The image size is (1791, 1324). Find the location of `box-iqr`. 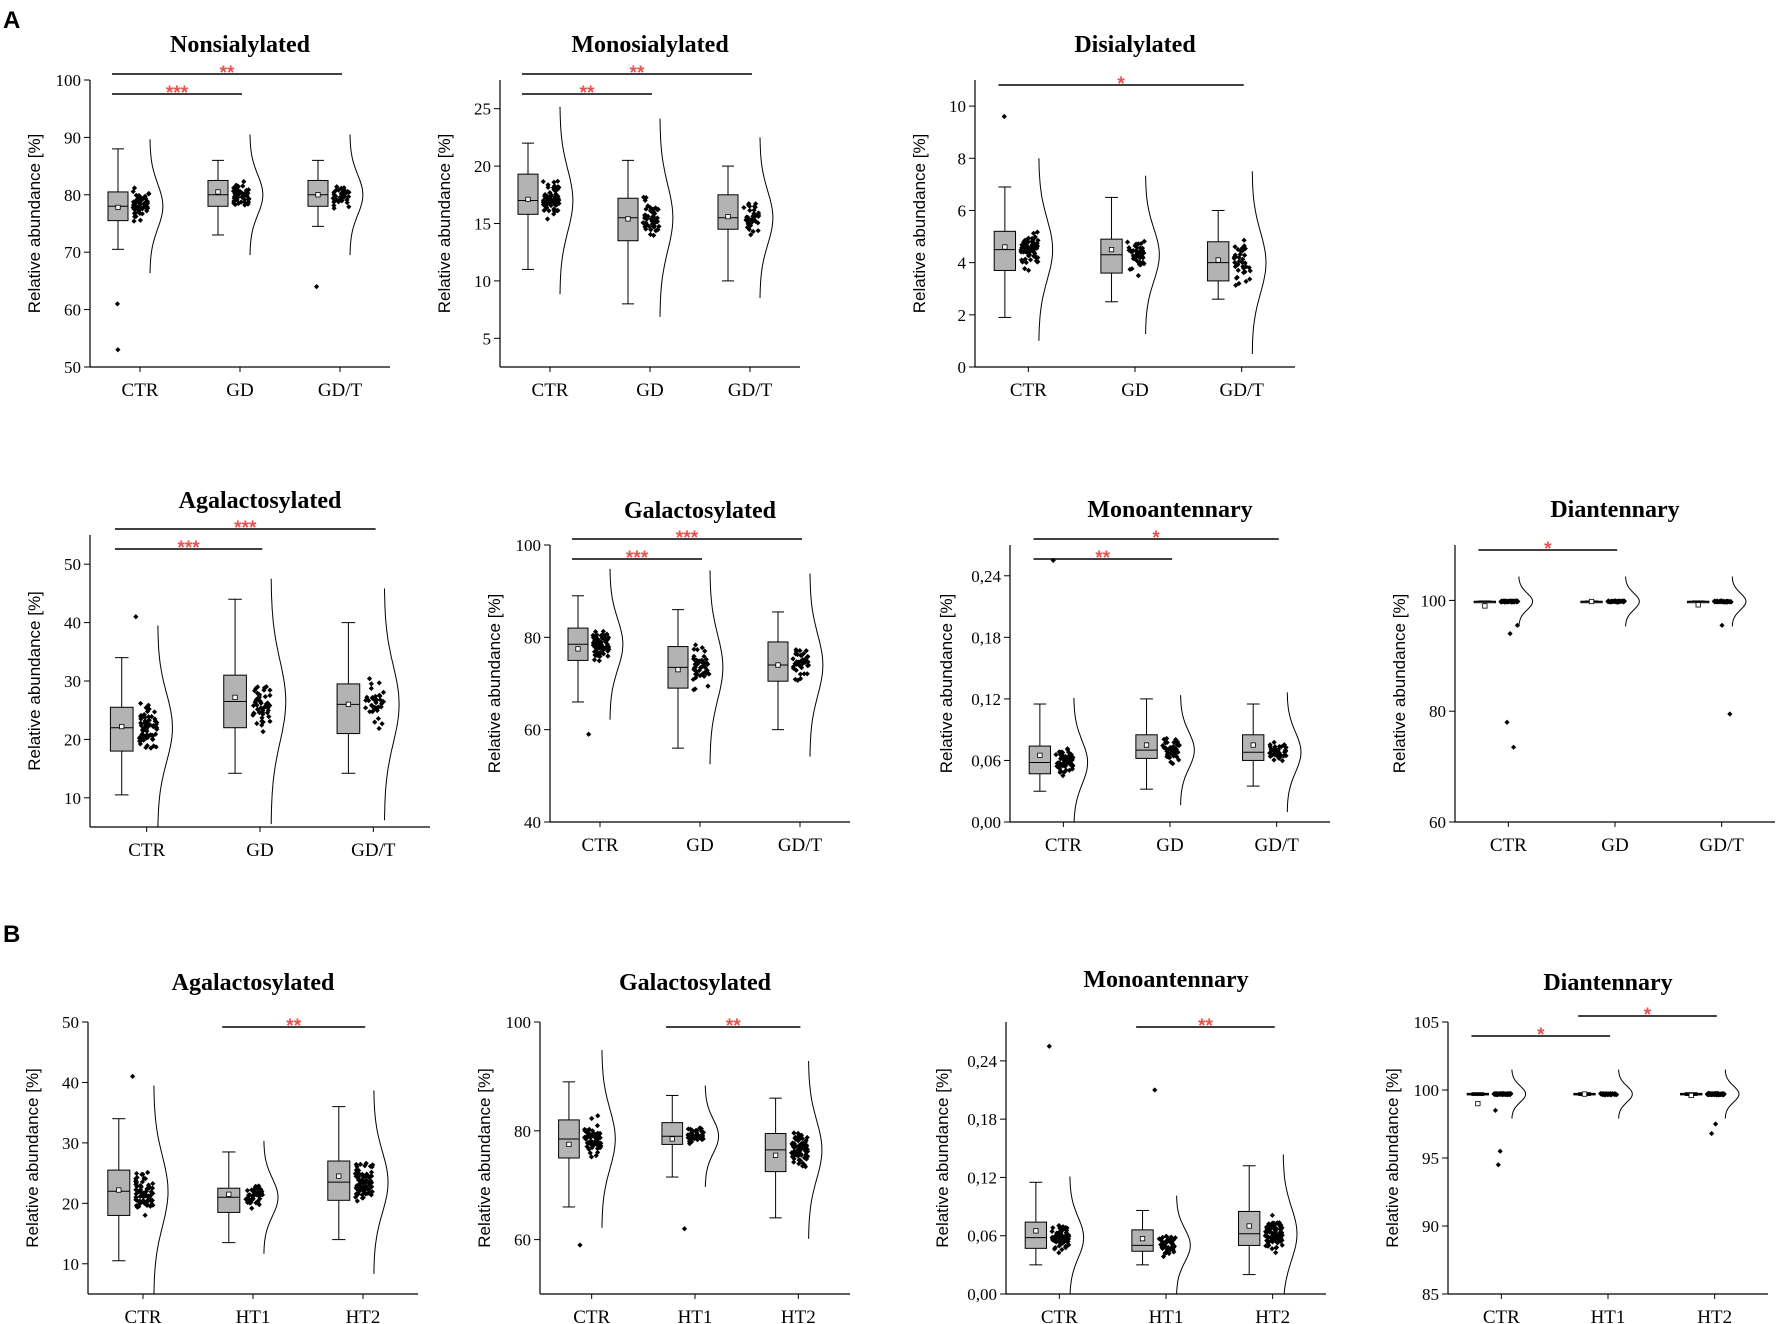

box-iqr is located at coordinates (1005, 250).